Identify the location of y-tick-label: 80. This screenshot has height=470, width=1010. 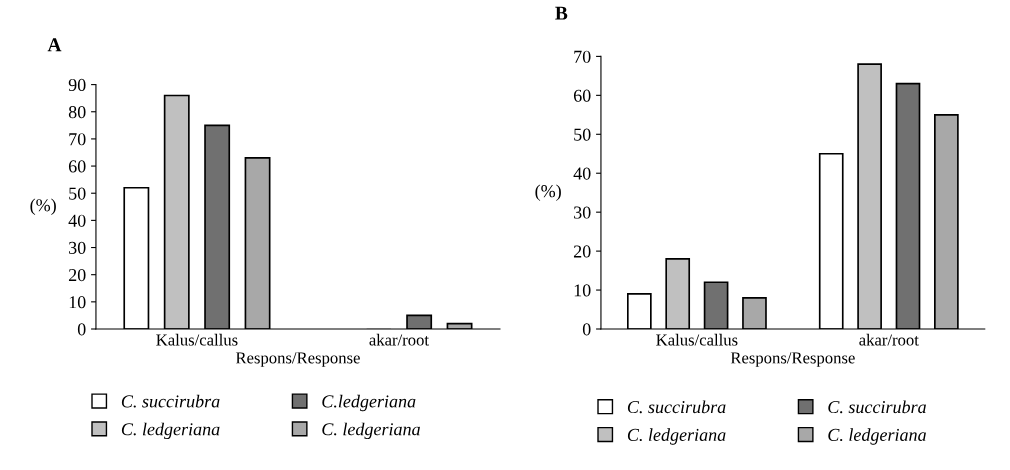
(77, 112).